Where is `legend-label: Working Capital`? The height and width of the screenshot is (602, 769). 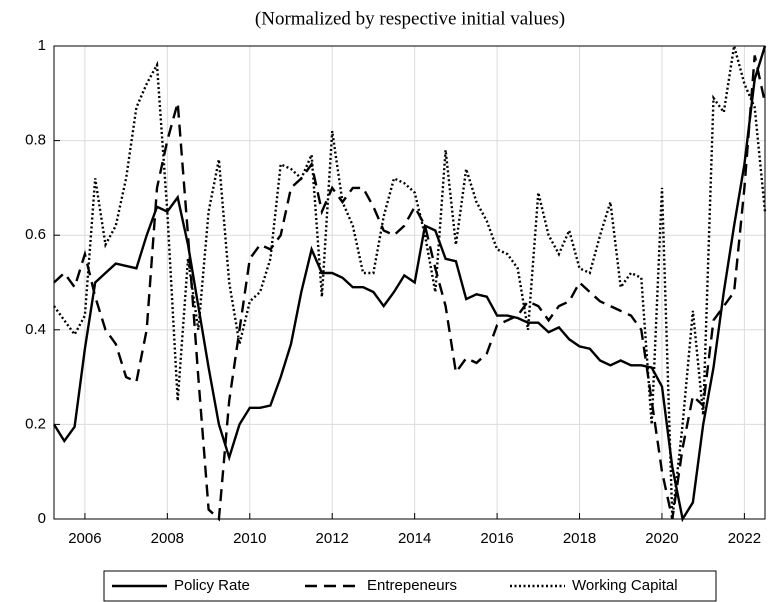
legend-label: Working Capital is located at coordinates (625, 585).